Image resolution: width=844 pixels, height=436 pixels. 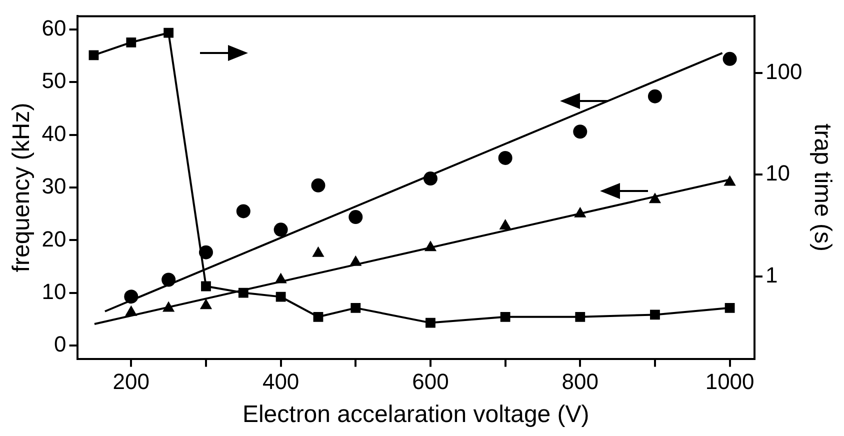 I want to click on x-tick-label: 200, so click(x=131, y=381).